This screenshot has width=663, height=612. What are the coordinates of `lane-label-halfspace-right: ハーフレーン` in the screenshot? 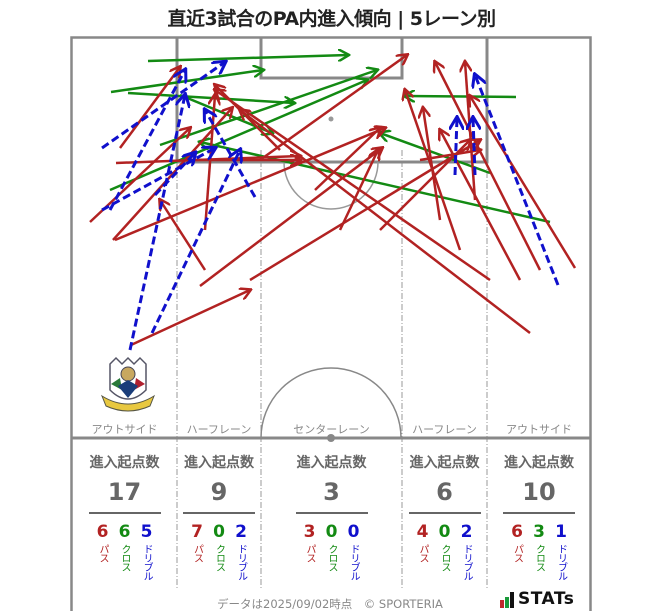 It's located at (444, 429).